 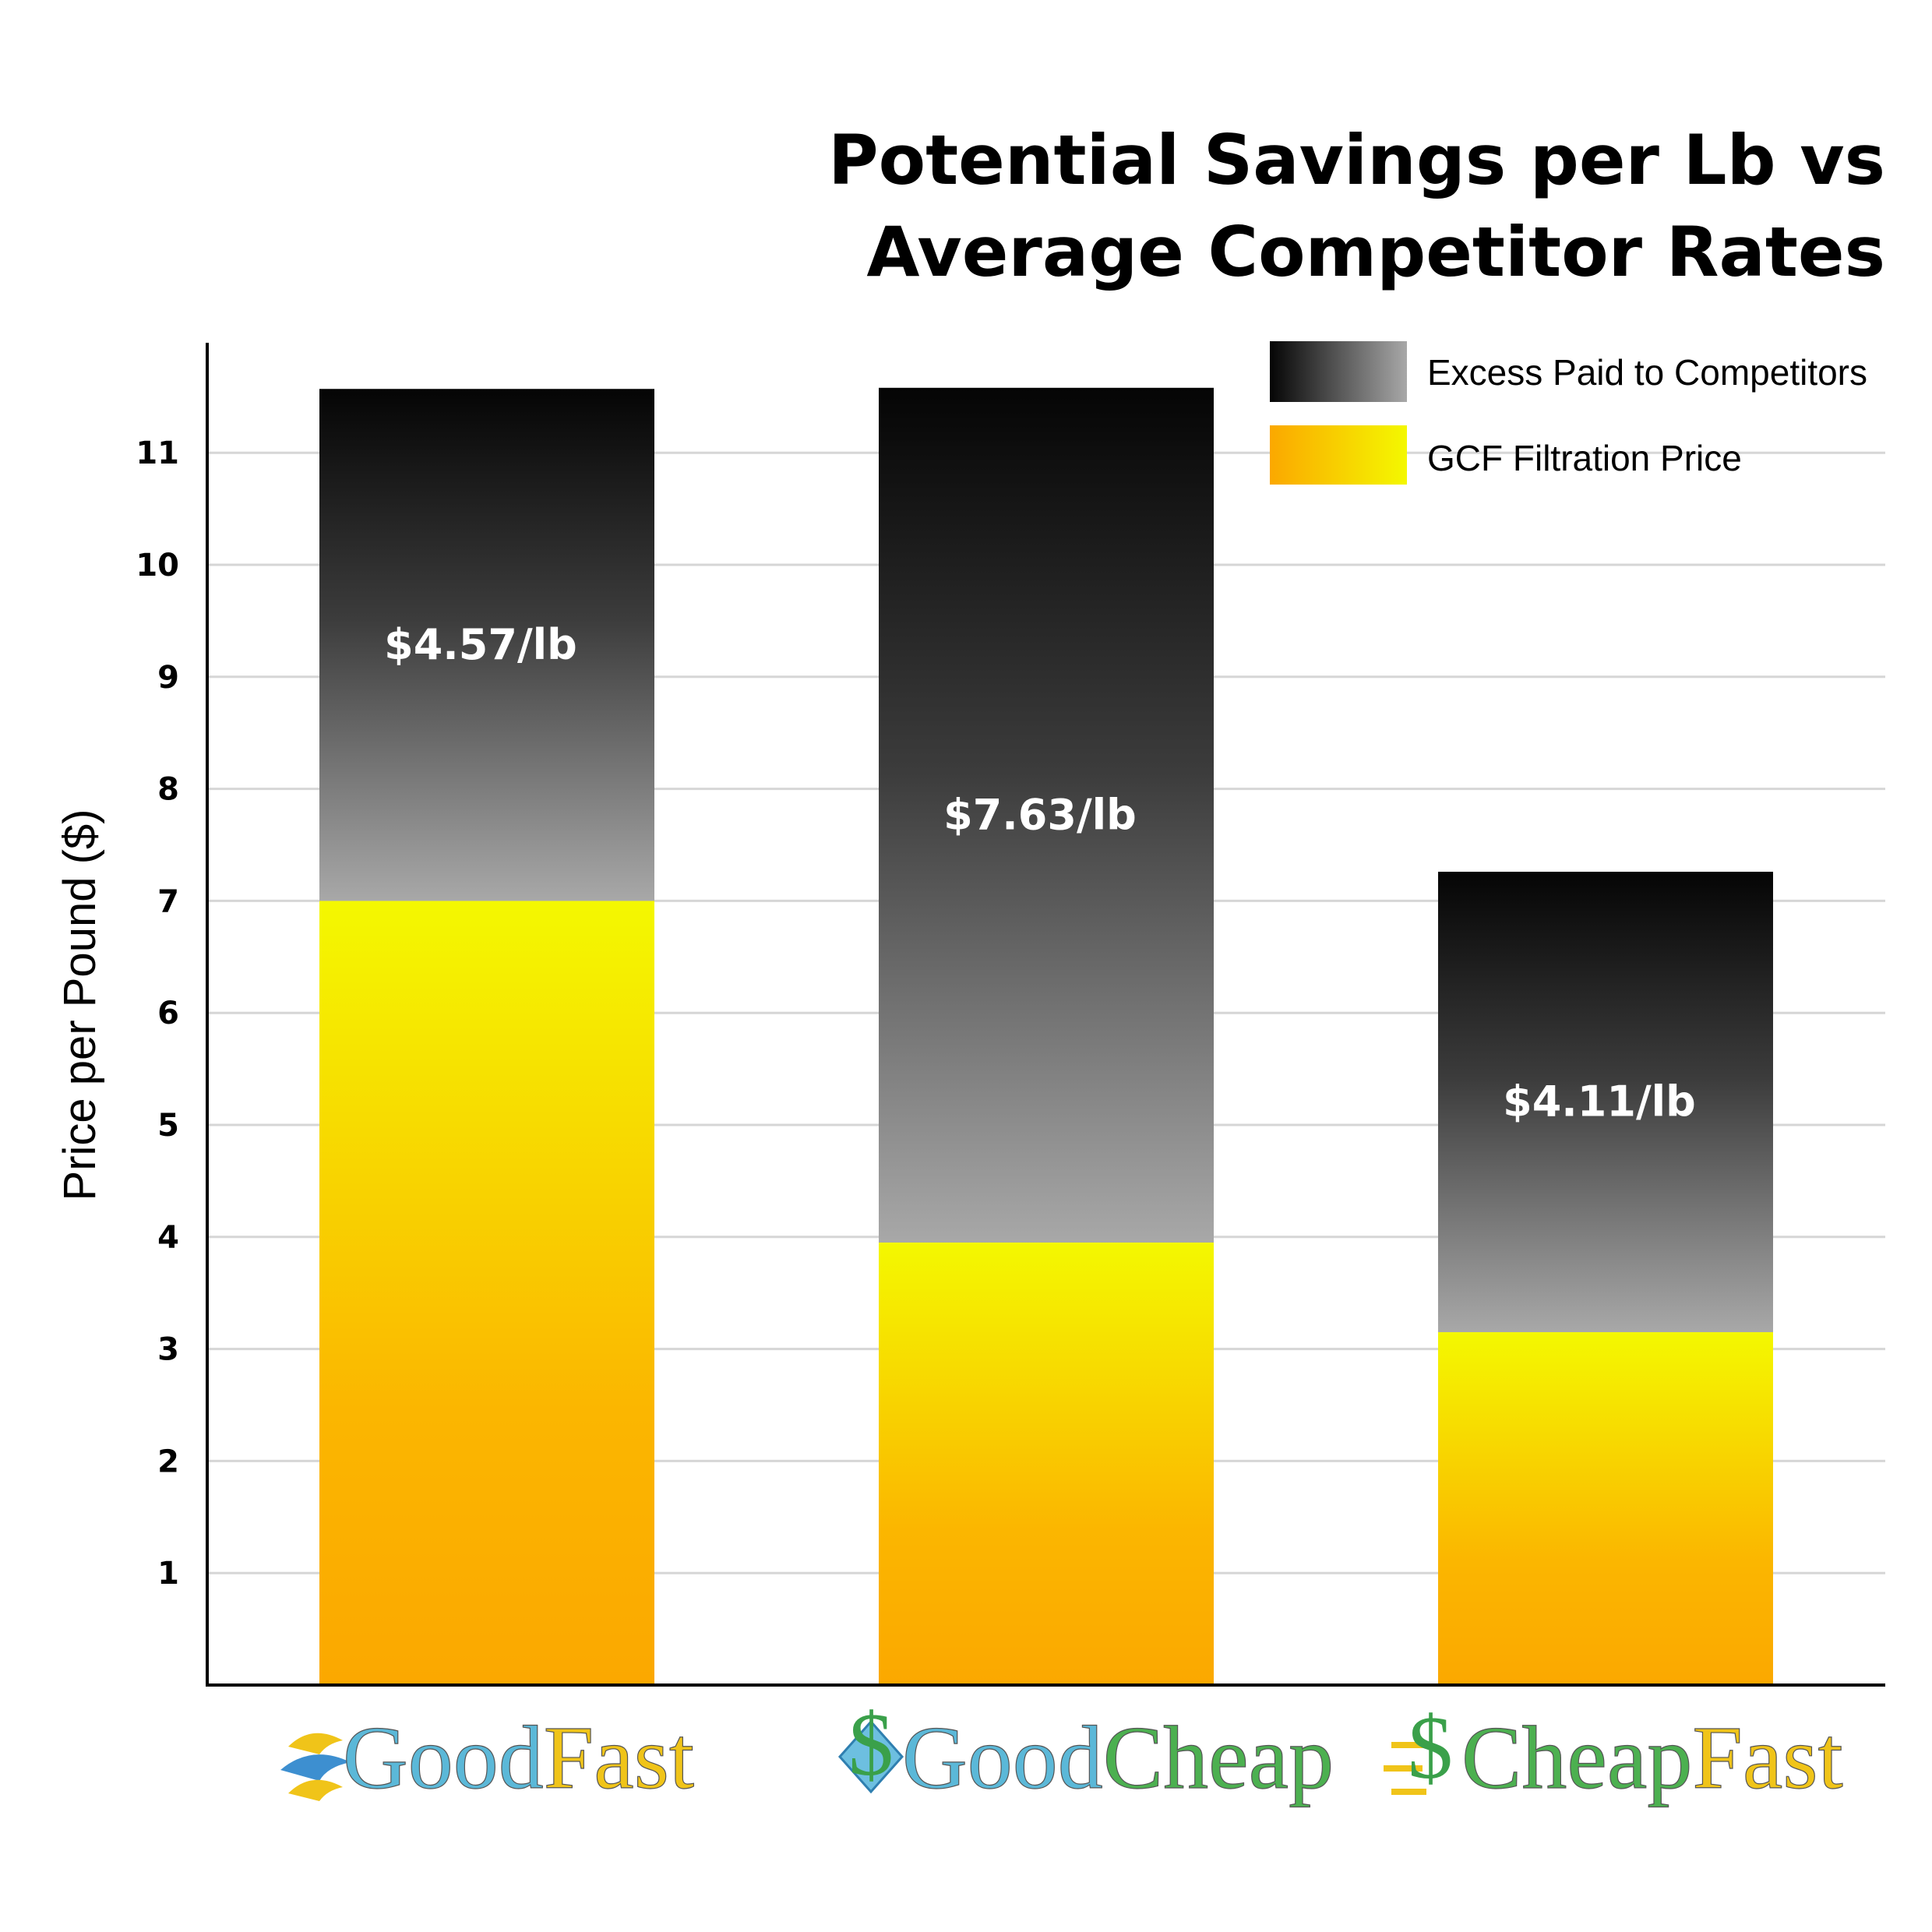 I want to click on chart-title-line-1: Potential Savings per Lb vs, so click(x=1356, y=160).